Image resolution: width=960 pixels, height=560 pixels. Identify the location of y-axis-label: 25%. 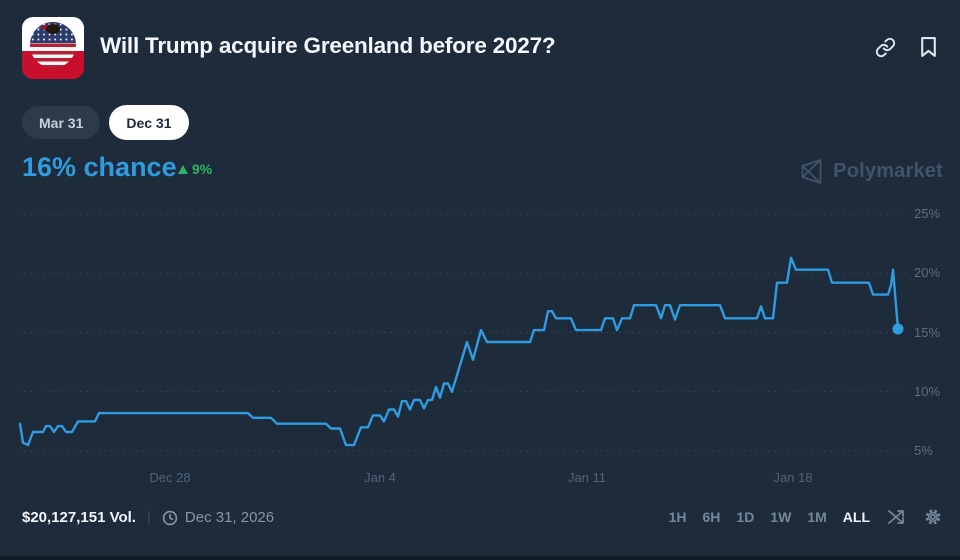
(927, 213).